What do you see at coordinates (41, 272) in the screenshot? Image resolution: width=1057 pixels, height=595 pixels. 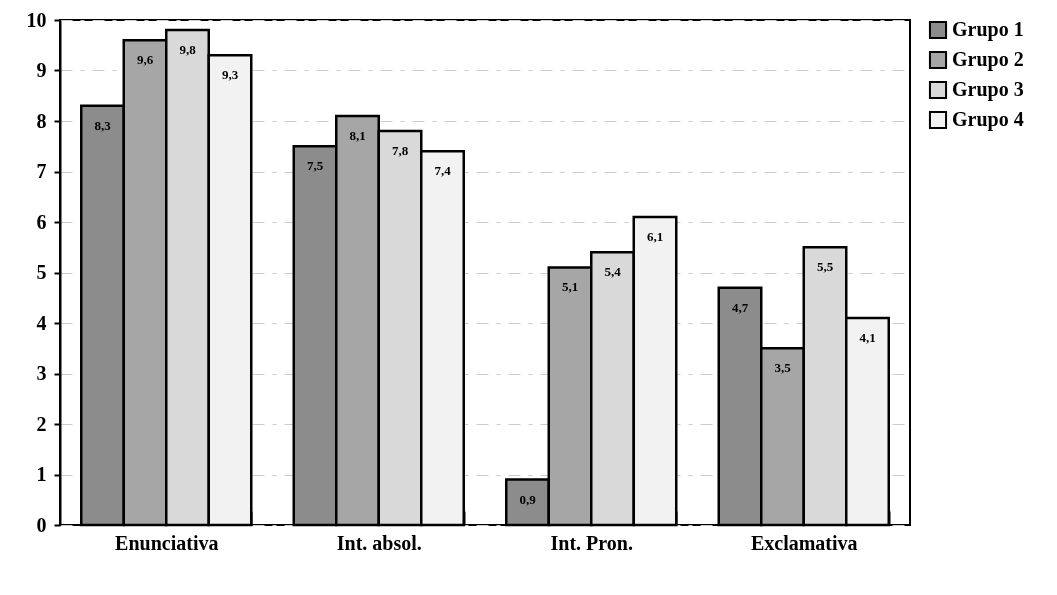 I see `y-tick-label: 5` at bounding box center [41, 272].